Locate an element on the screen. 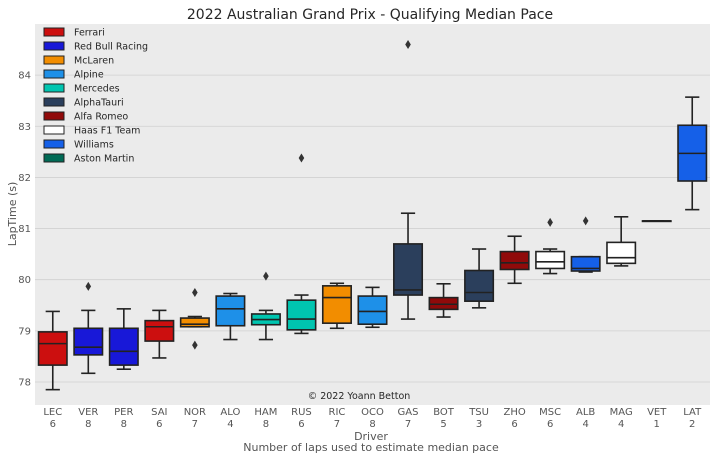 Image resolution: width=712 pixels, height=460 pixels. legend-label: Red Bull Racing is located at coordinates (111, 47).